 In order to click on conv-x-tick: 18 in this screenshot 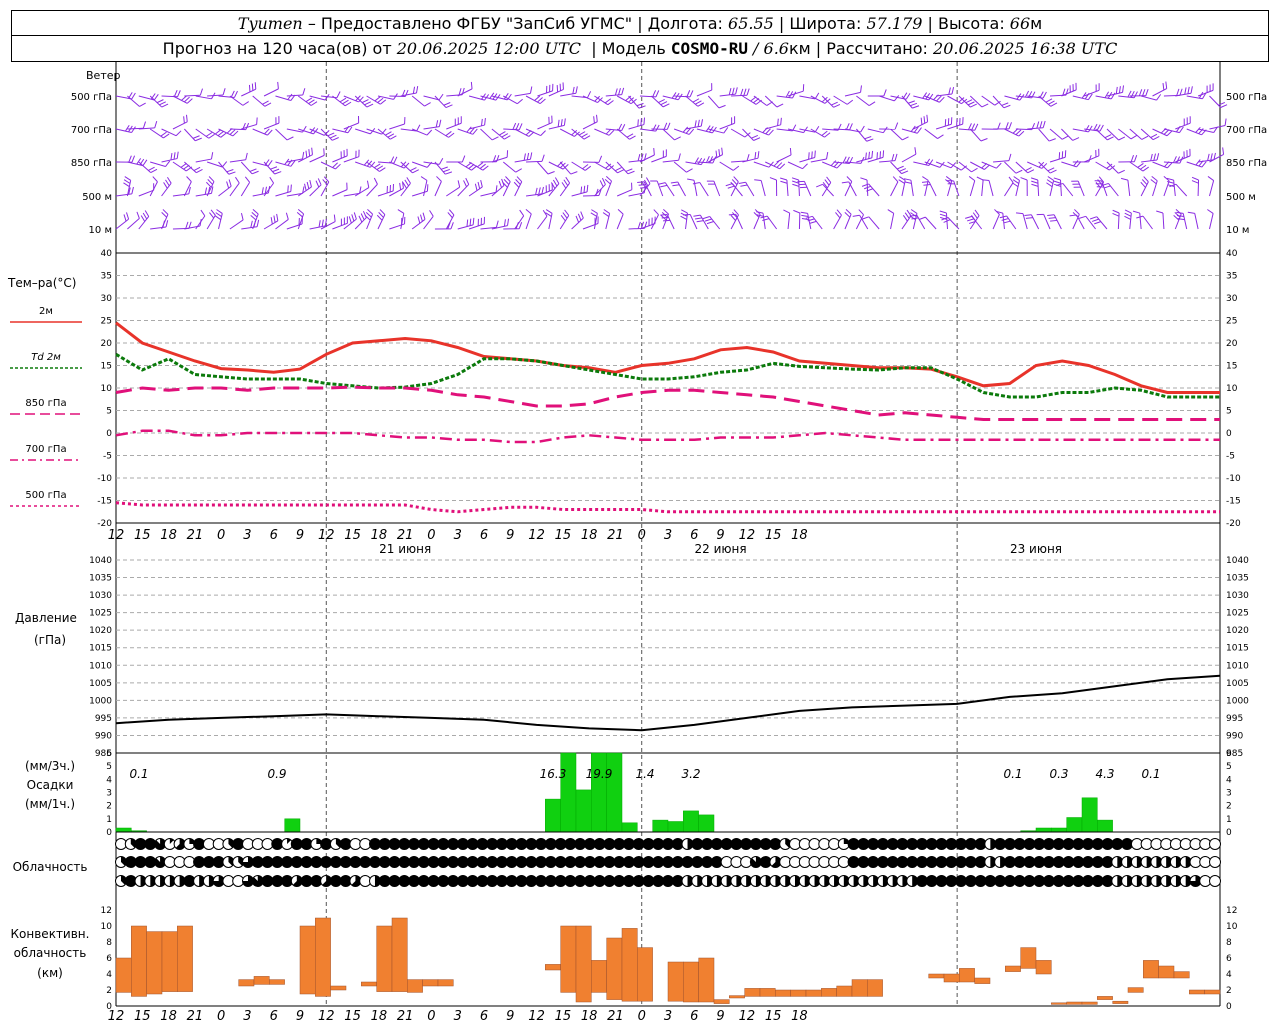, I will do `click(589, 1016)`.